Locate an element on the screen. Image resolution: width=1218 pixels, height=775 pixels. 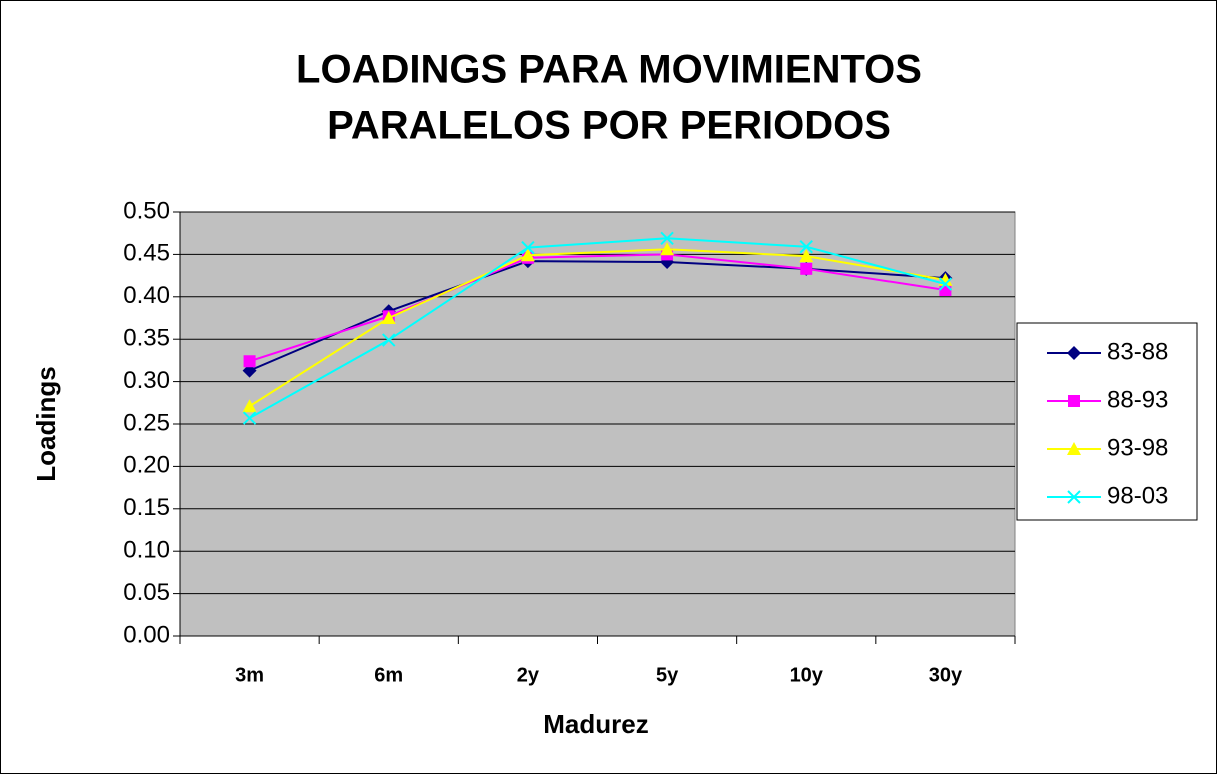
legend-label: 83-88 is located at coordinates (1137, 351).